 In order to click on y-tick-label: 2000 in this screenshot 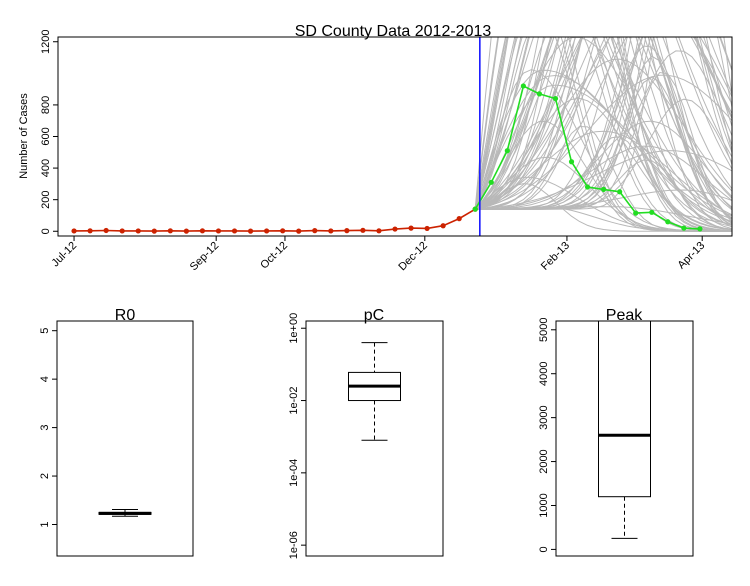, I will do `click(544, 461)`.